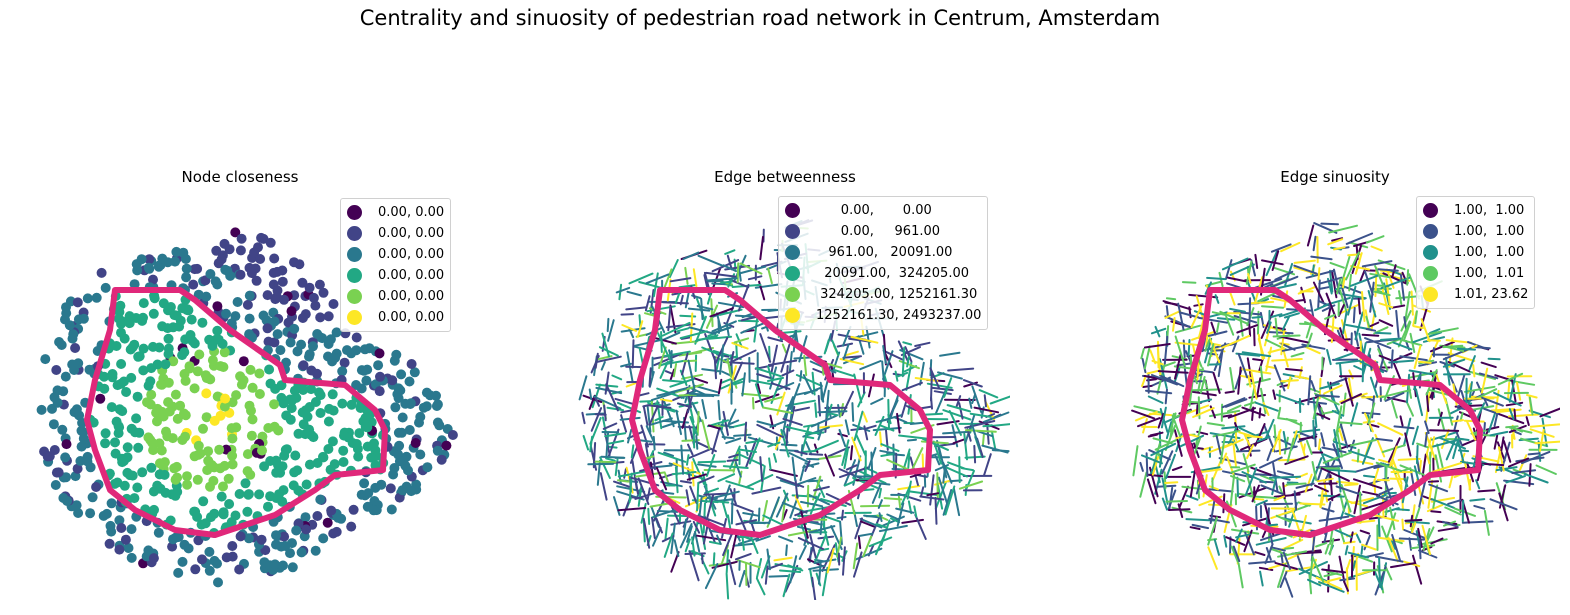 Image resolution: width=1570 pixels, height=615 pixels. What do you see at coordinates (1475, 231) in the screenshot?
I see `legend-entry: 1.00, 1.00` at bounding box center [1475, 231].